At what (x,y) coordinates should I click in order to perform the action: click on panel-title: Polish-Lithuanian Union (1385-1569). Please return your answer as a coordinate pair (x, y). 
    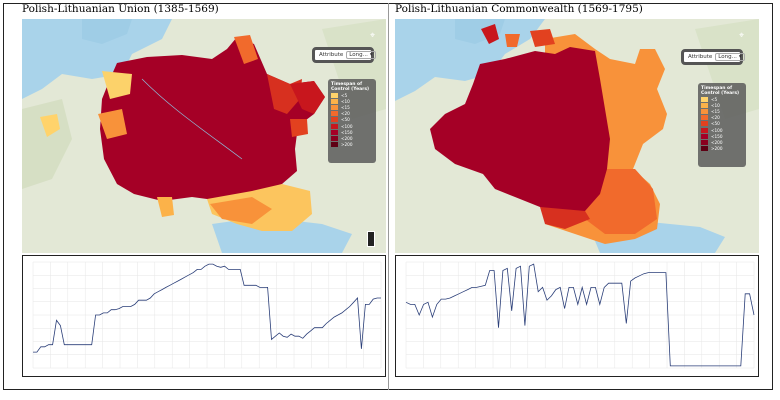
    Looking at the image, I should click on (120, 9).